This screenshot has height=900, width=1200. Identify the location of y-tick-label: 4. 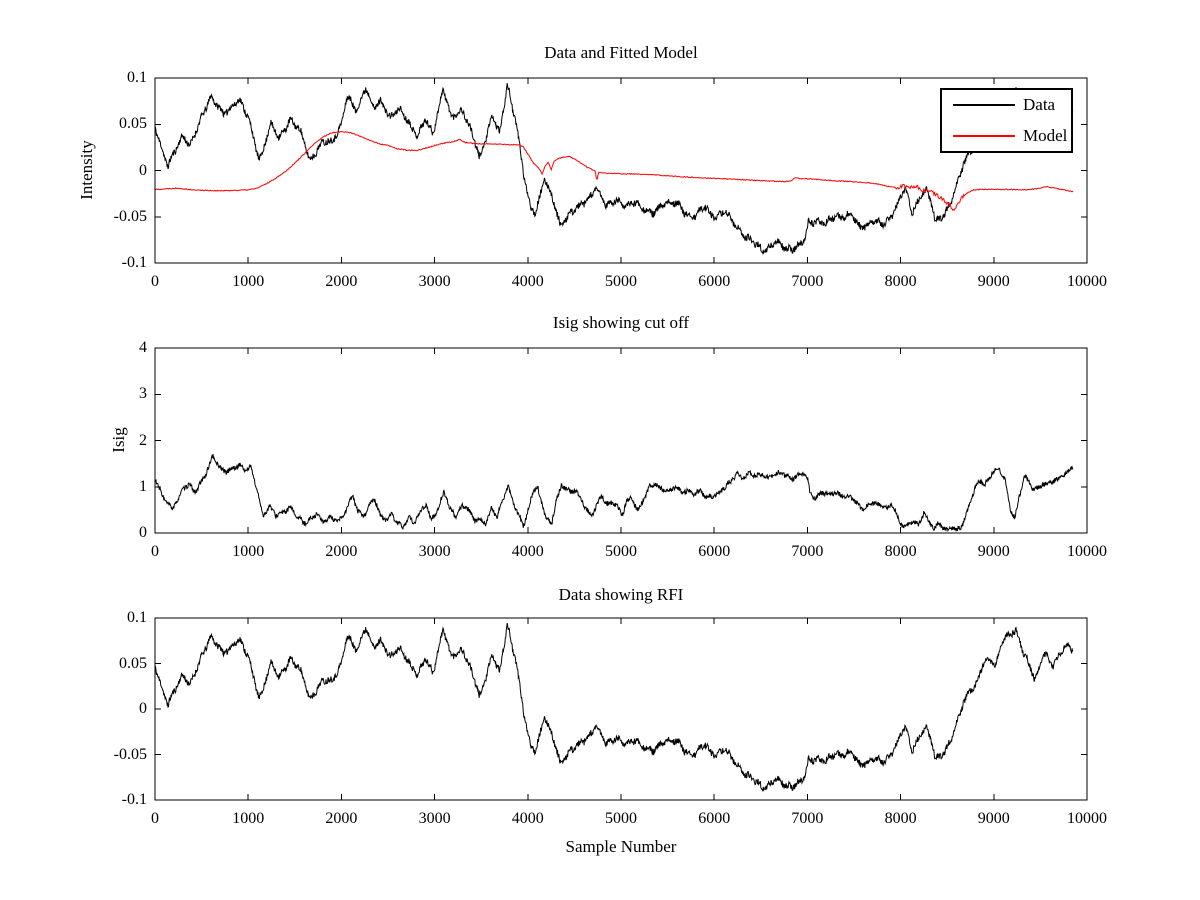
(143, 347).